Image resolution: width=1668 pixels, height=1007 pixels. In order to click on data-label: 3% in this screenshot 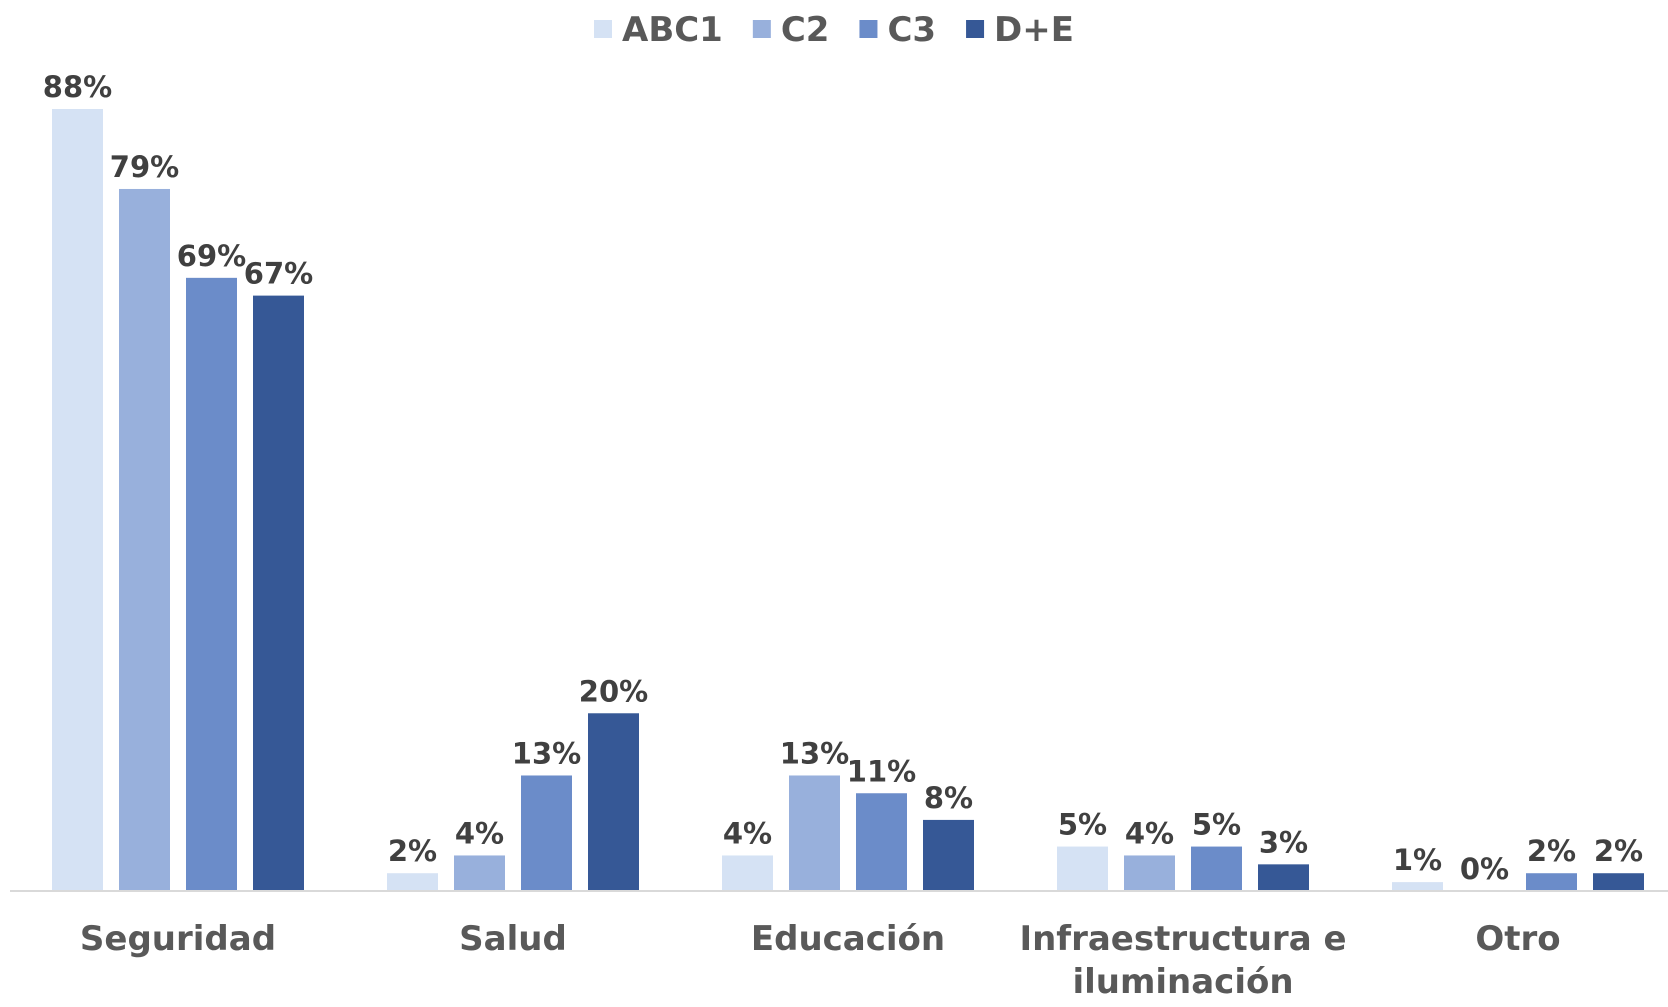, I will do `click(1283, 842)`.